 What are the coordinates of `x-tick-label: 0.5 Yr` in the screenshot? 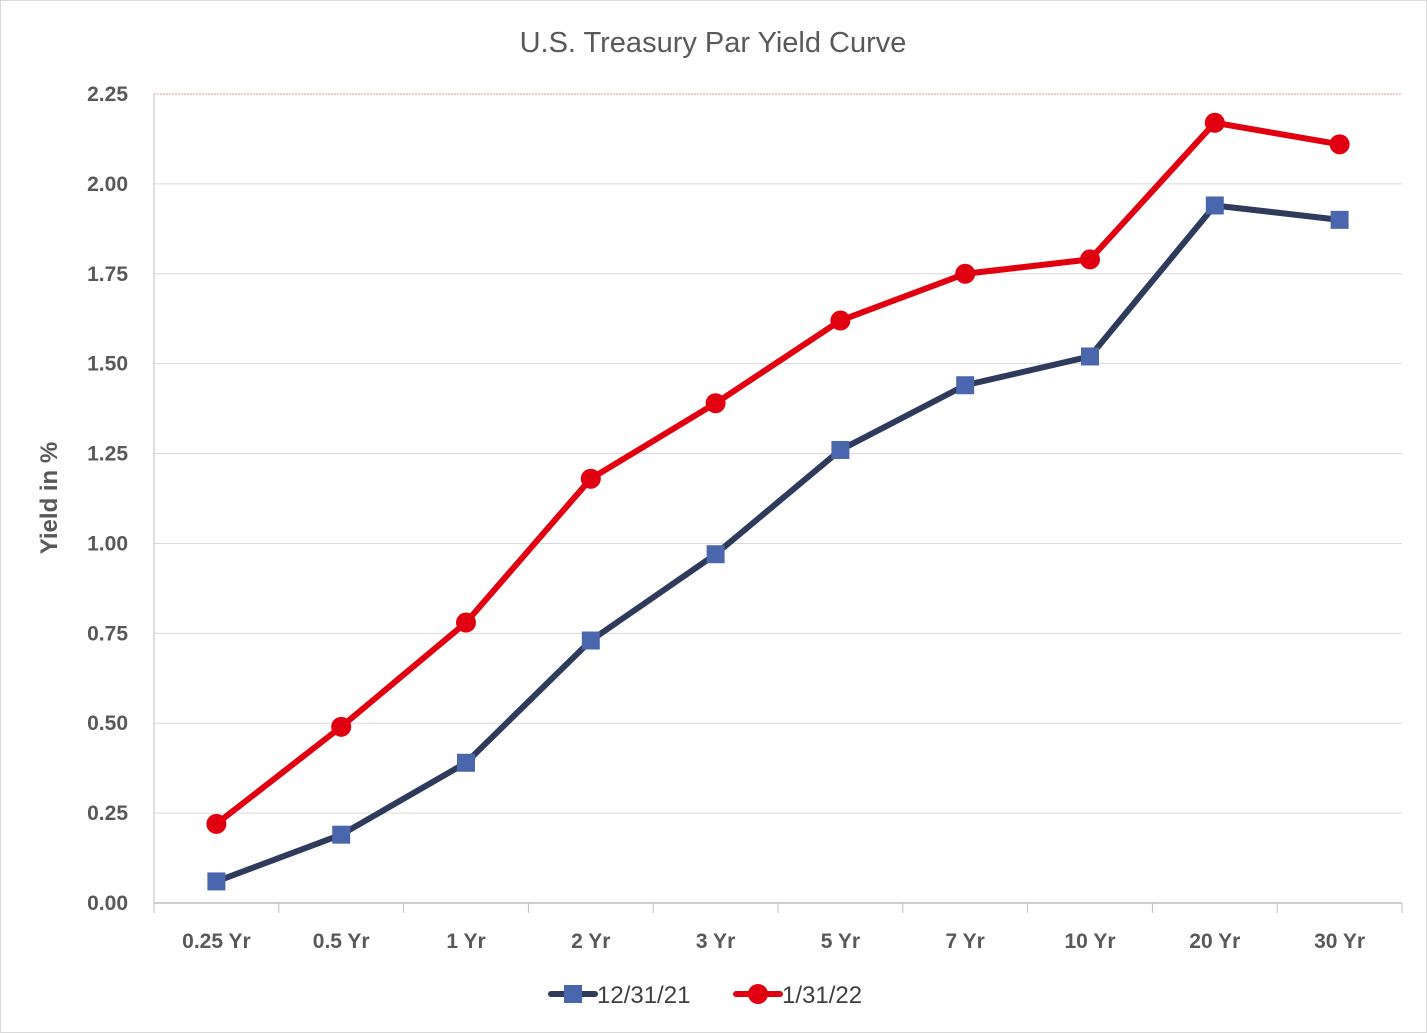 It's located at (341, 941).